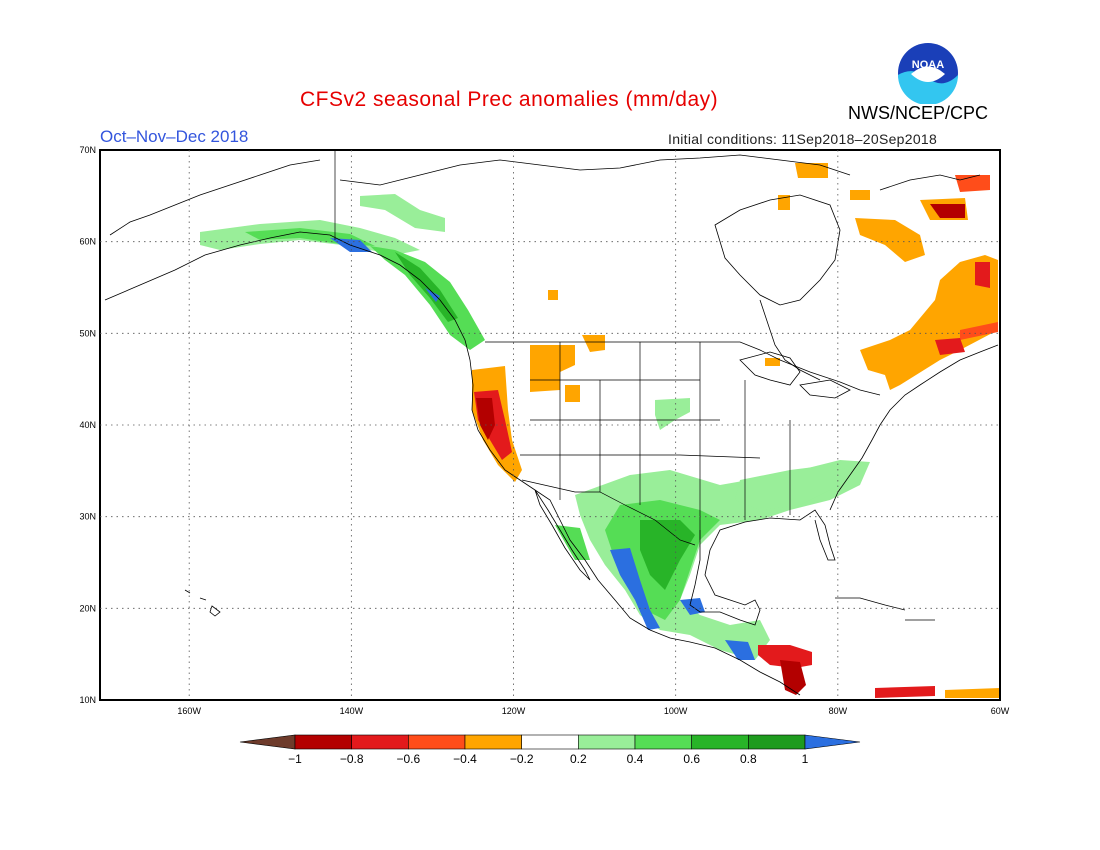 This screenshot has height=850, width=1100. I want to click on lon-label: 120W, so click(514, 711).